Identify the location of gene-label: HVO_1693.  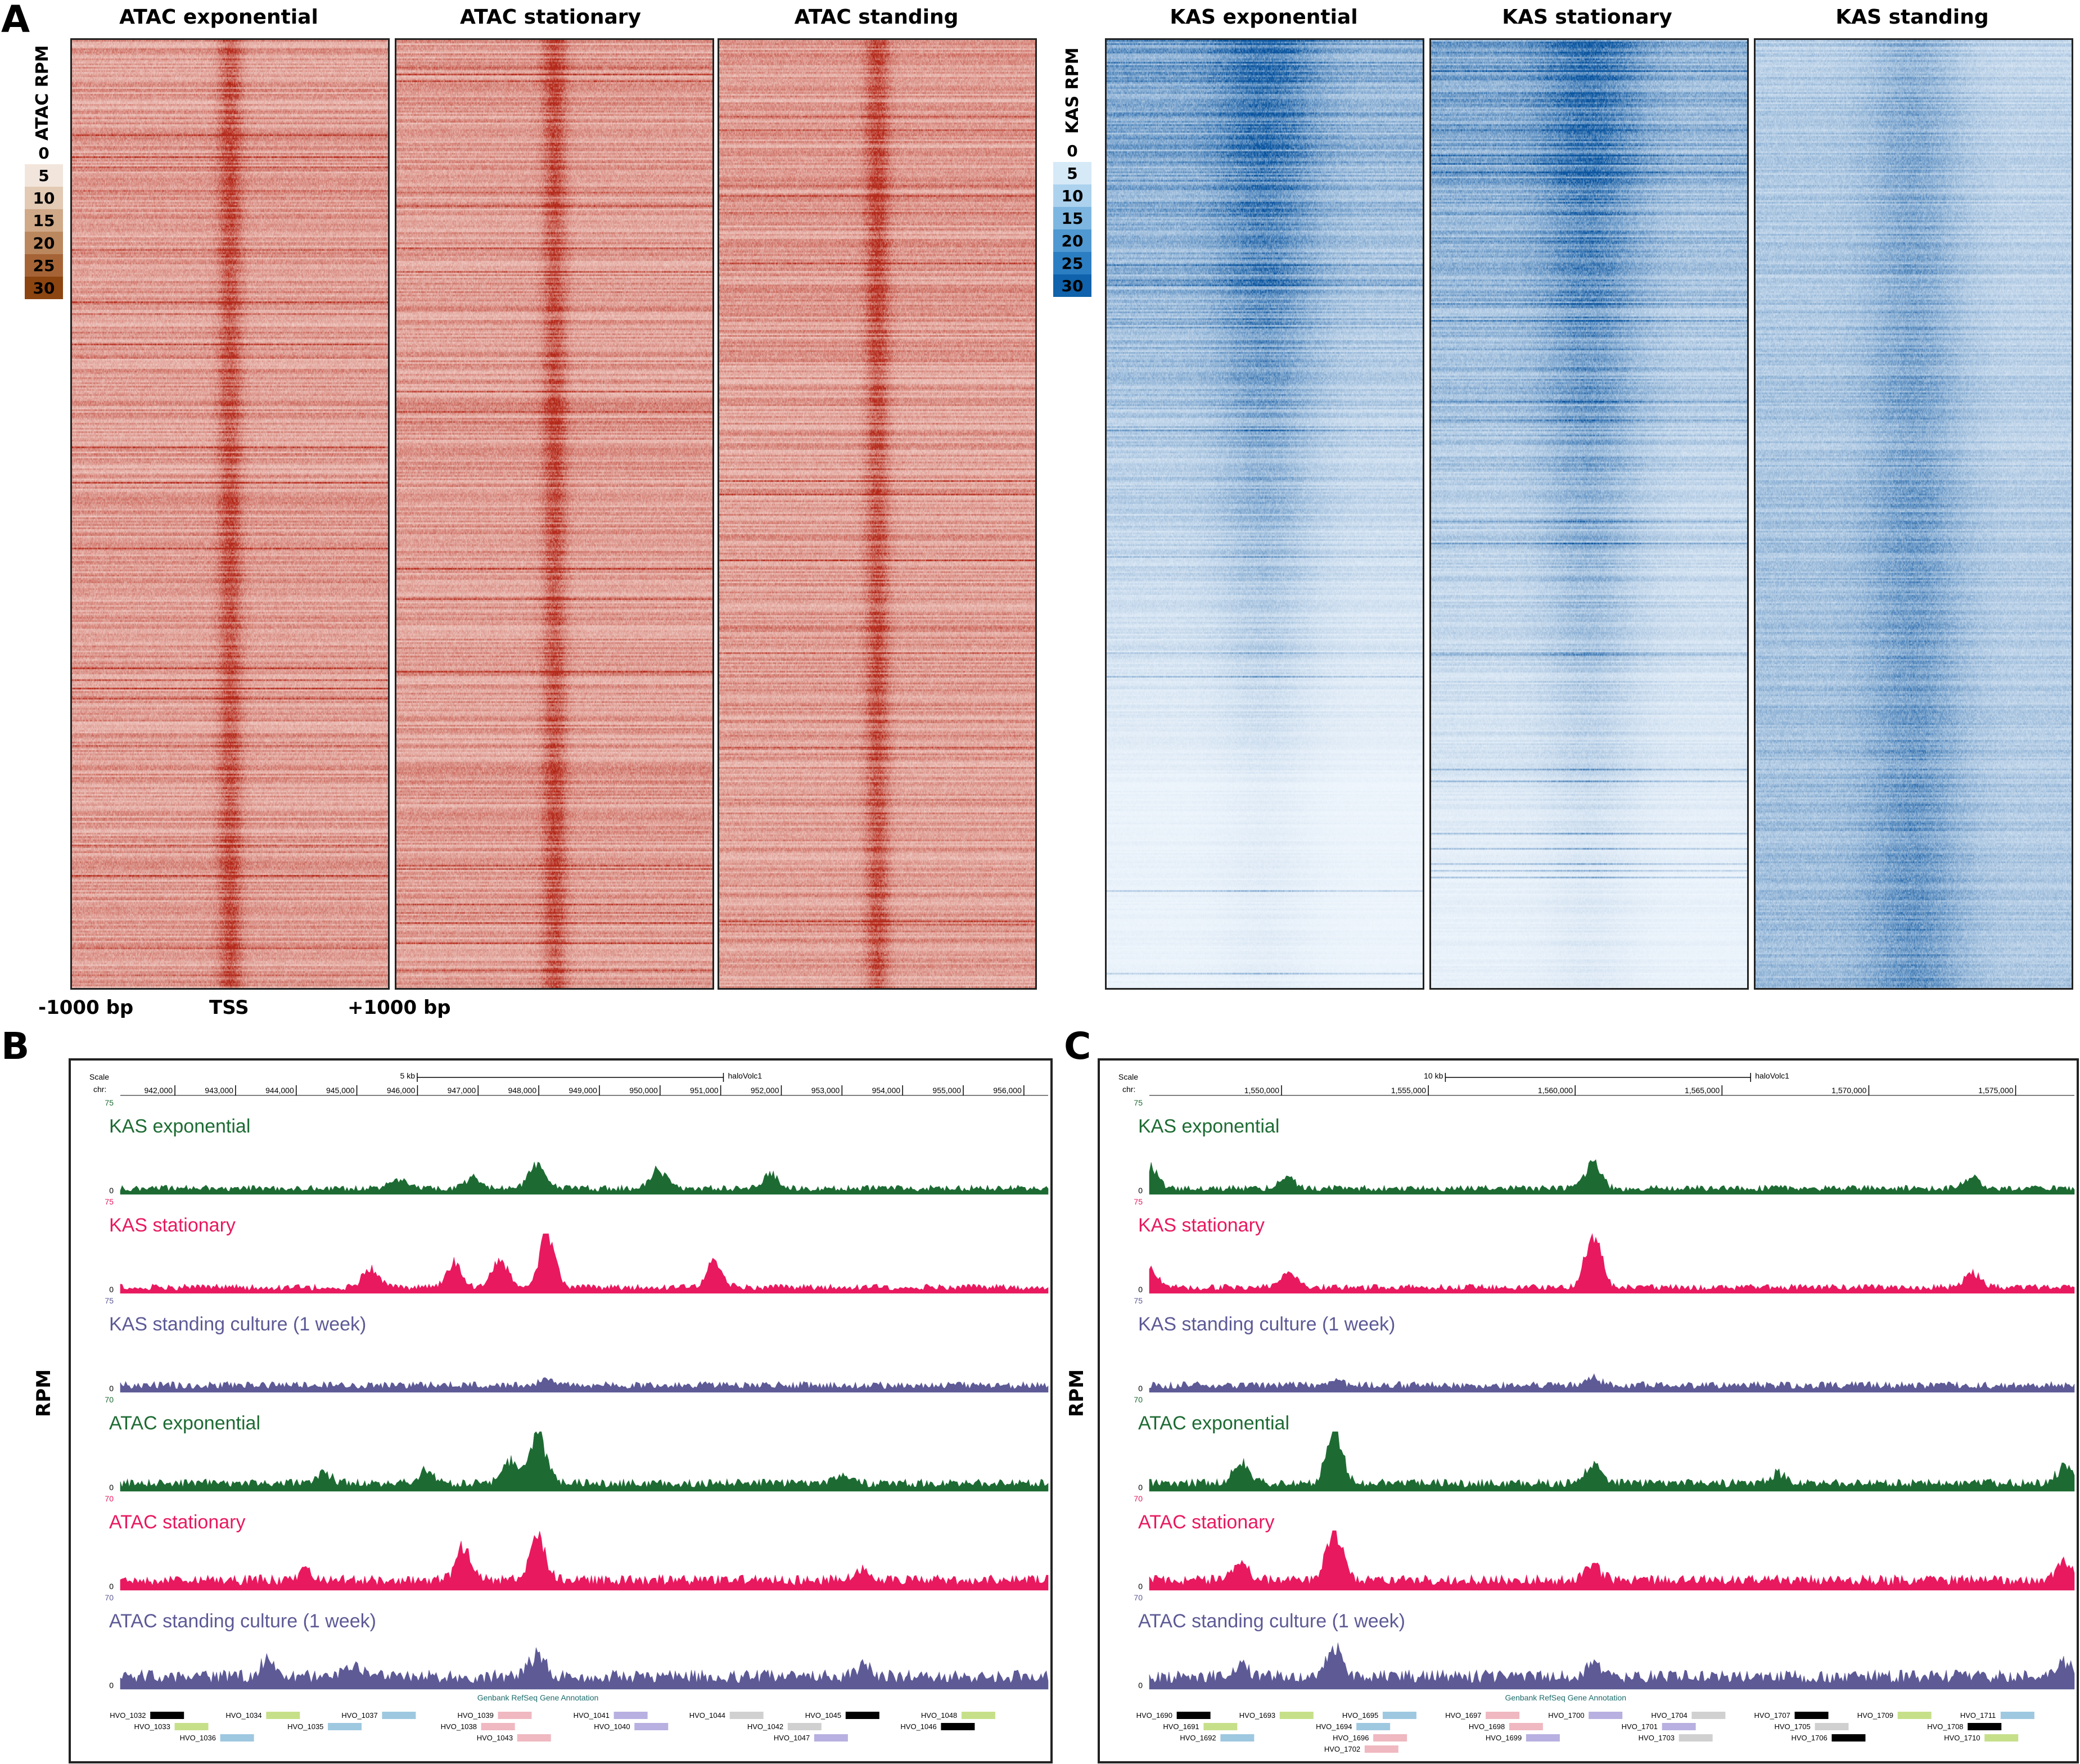
(1257, 1715).